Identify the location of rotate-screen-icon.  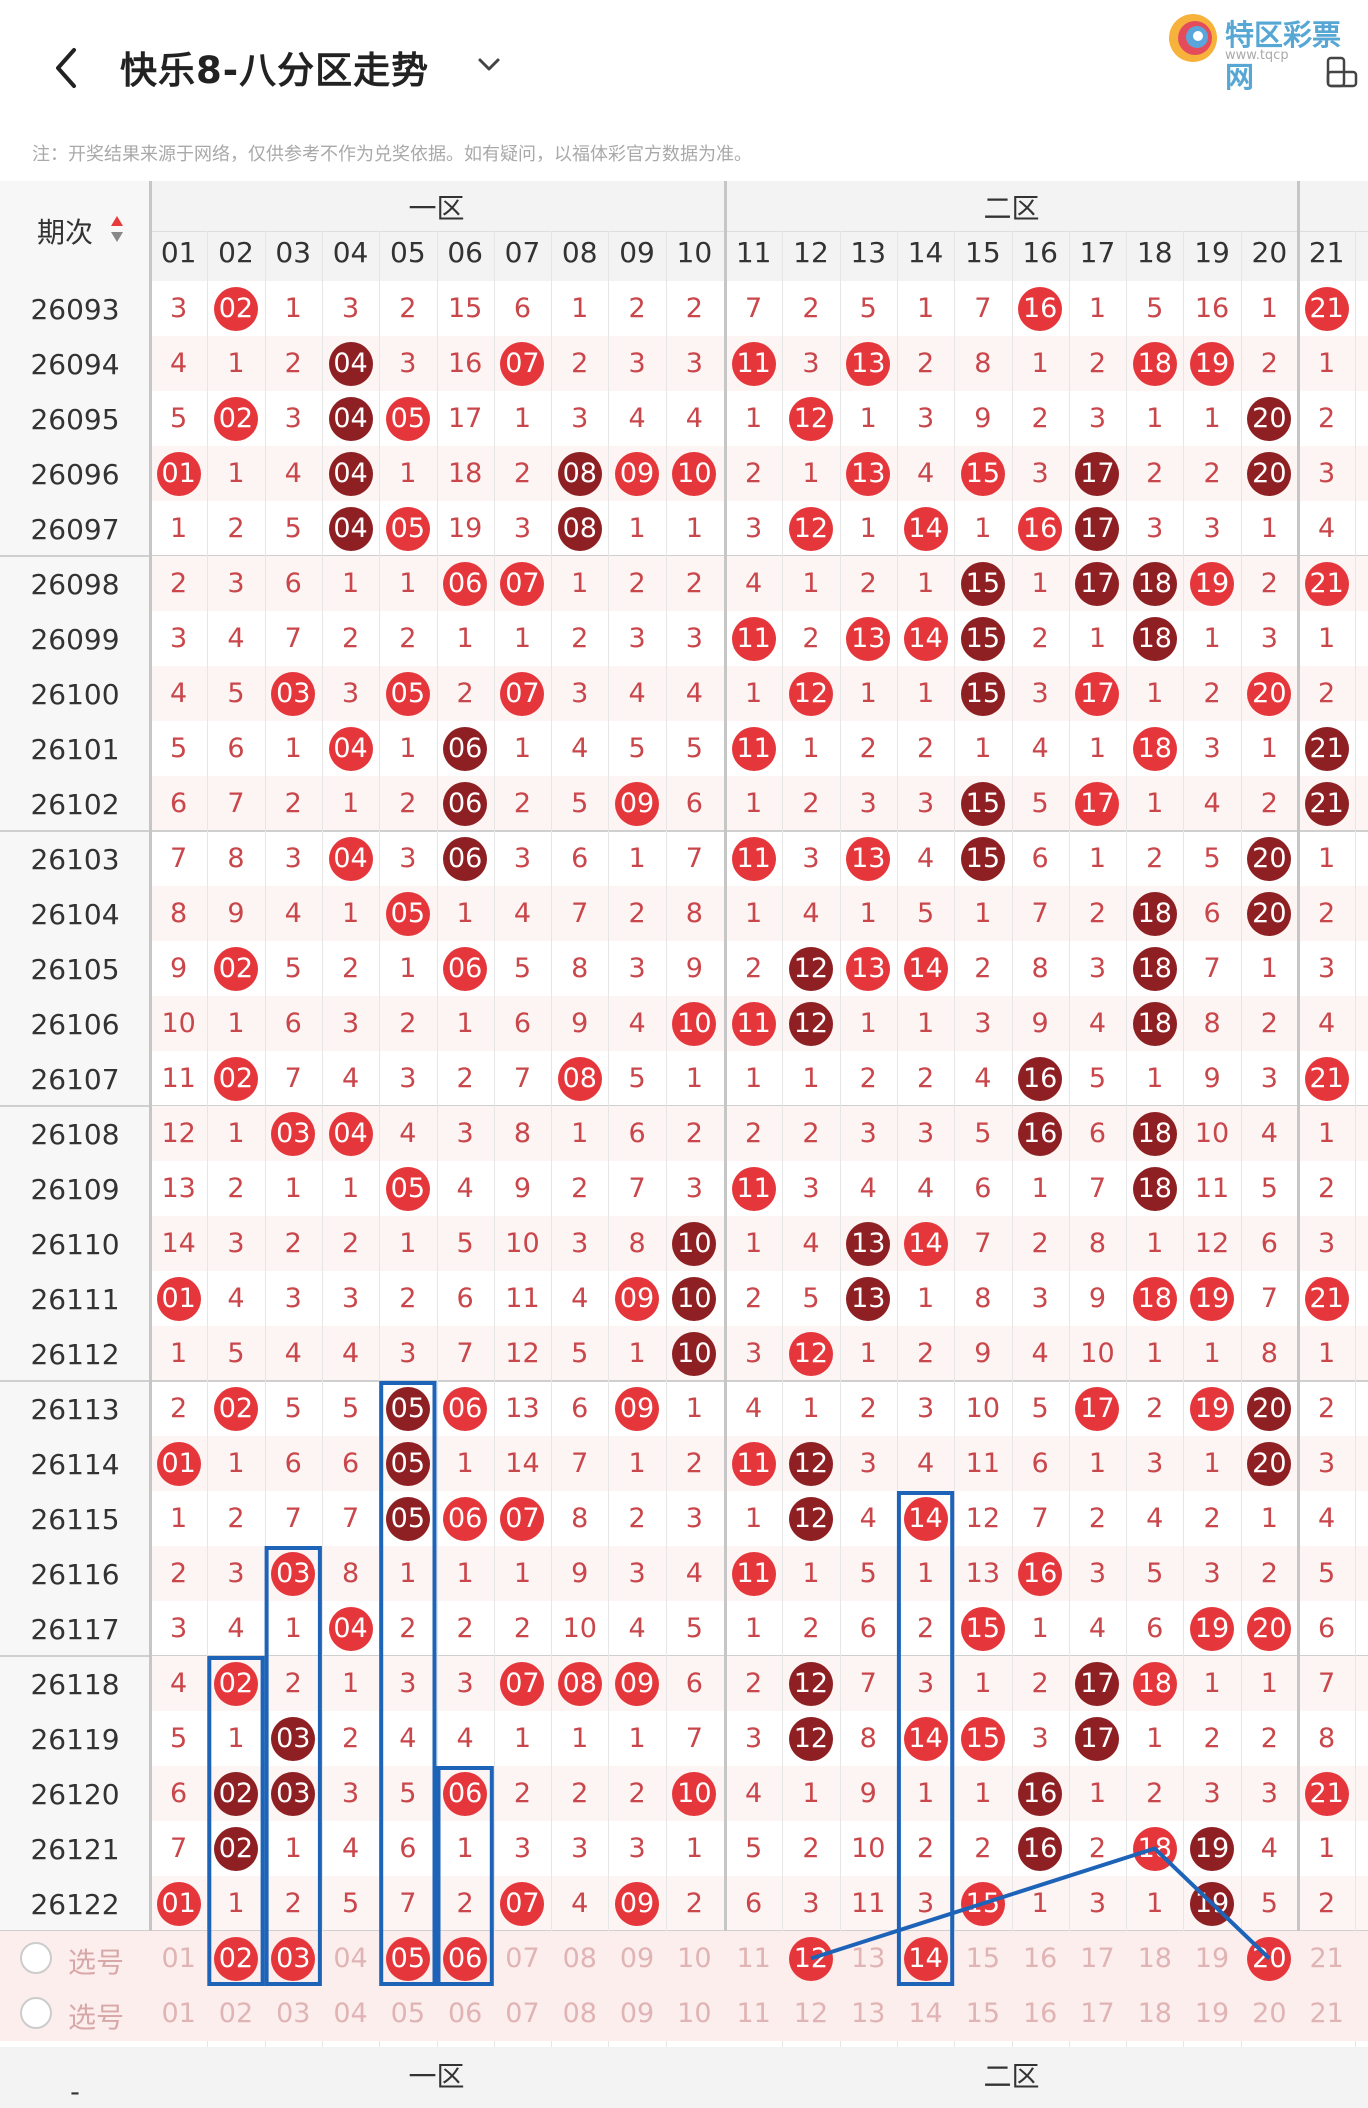
(1342, 72).